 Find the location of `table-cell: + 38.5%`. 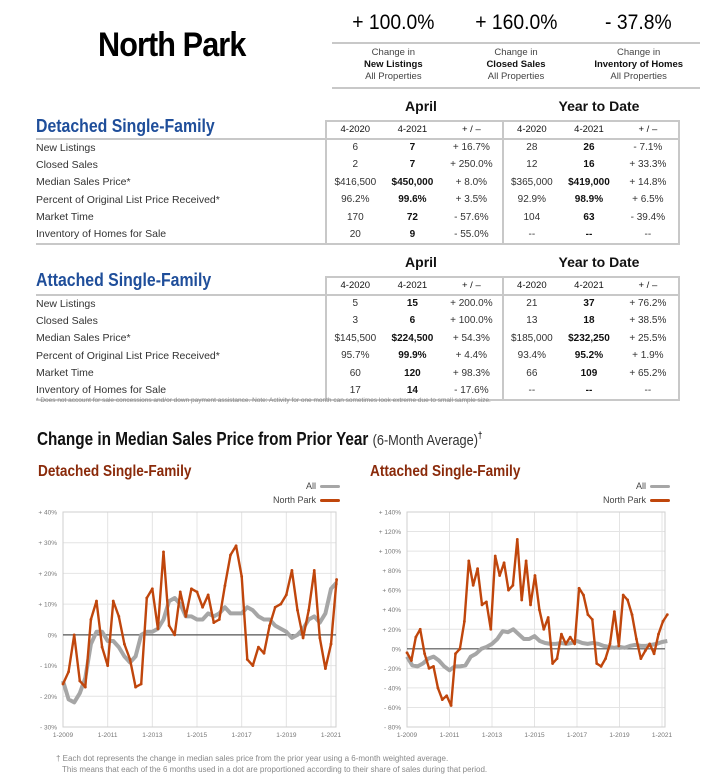

table-cell: + 38.5% is located at coordinates (649, 321).